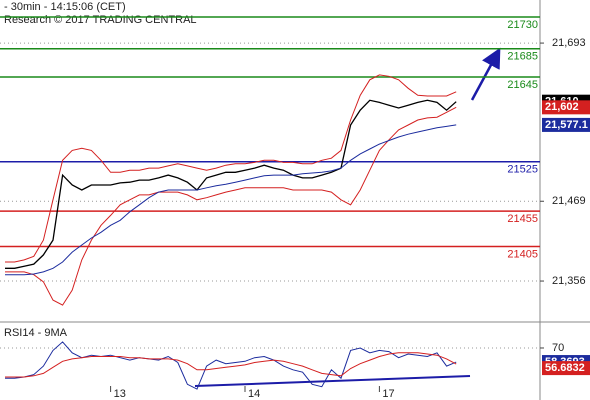 The width and height of the screenshot is (590, 400). What do you see at coordinates (36, 333) in the screenshot?
I see `rsi-title: RSI14 - 9MA` at bounding box center [36, 333].